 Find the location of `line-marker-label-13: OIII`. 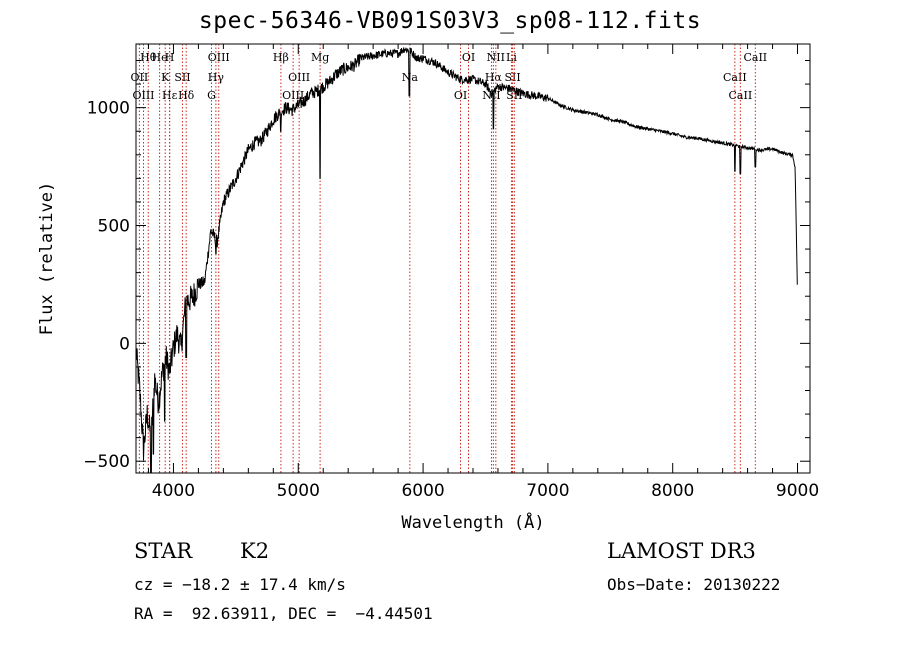

line-marker-label-13: OIII is located at coordinates (299, 77).